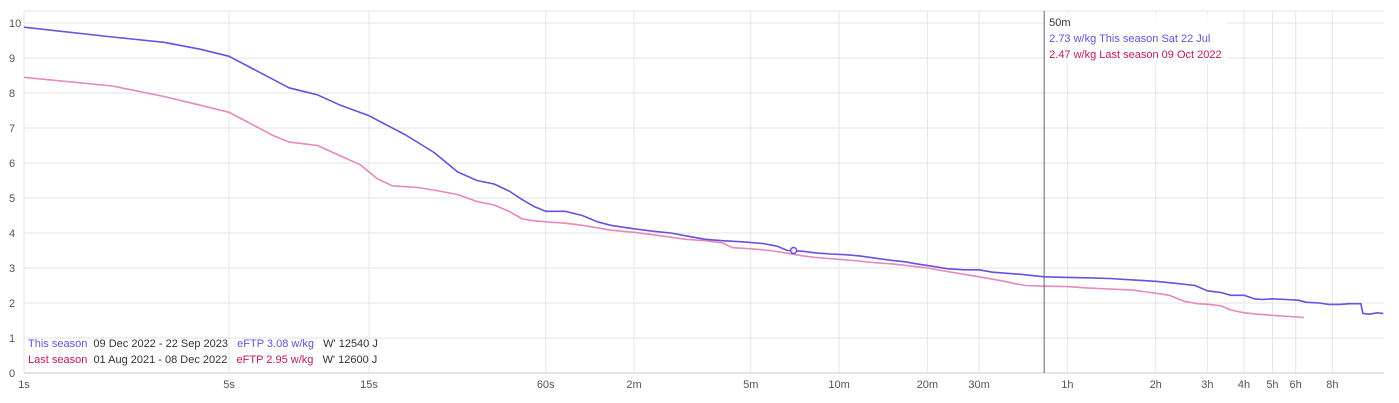  I want to click on x-tick-label: 30m, so click(978, 385).